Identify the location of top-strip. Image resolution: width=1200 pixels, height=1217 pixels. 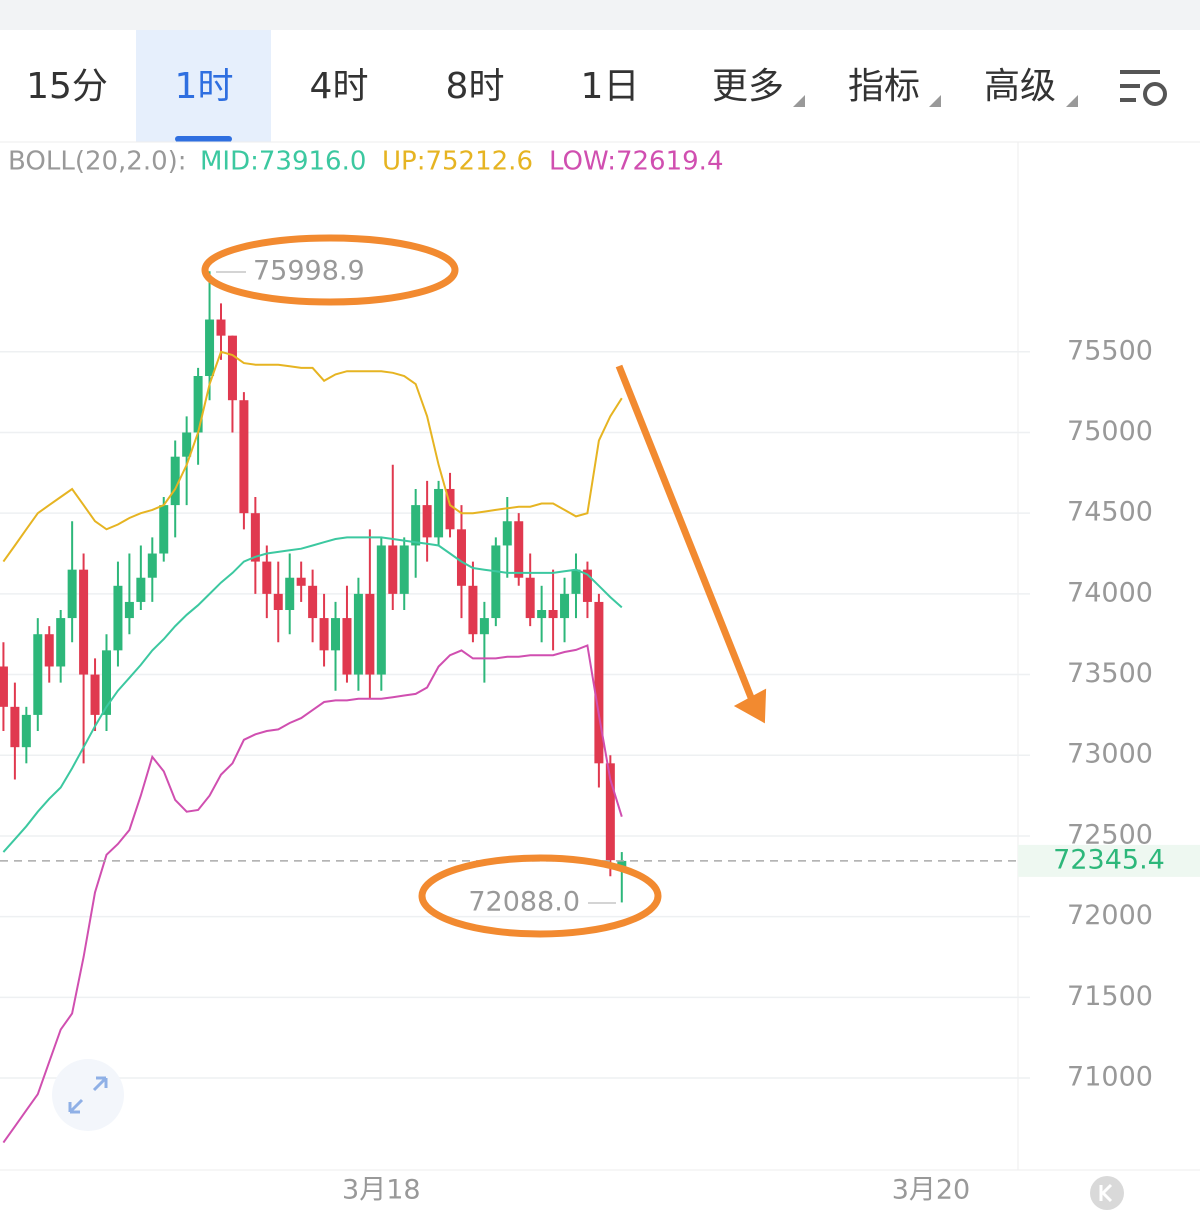
(600, 15).